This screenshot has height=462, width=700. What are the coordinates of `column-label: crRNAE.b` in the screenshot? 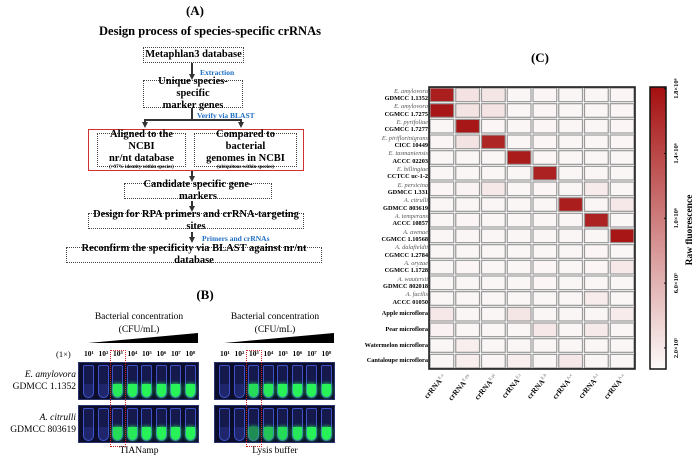 It's located at (538, 386).